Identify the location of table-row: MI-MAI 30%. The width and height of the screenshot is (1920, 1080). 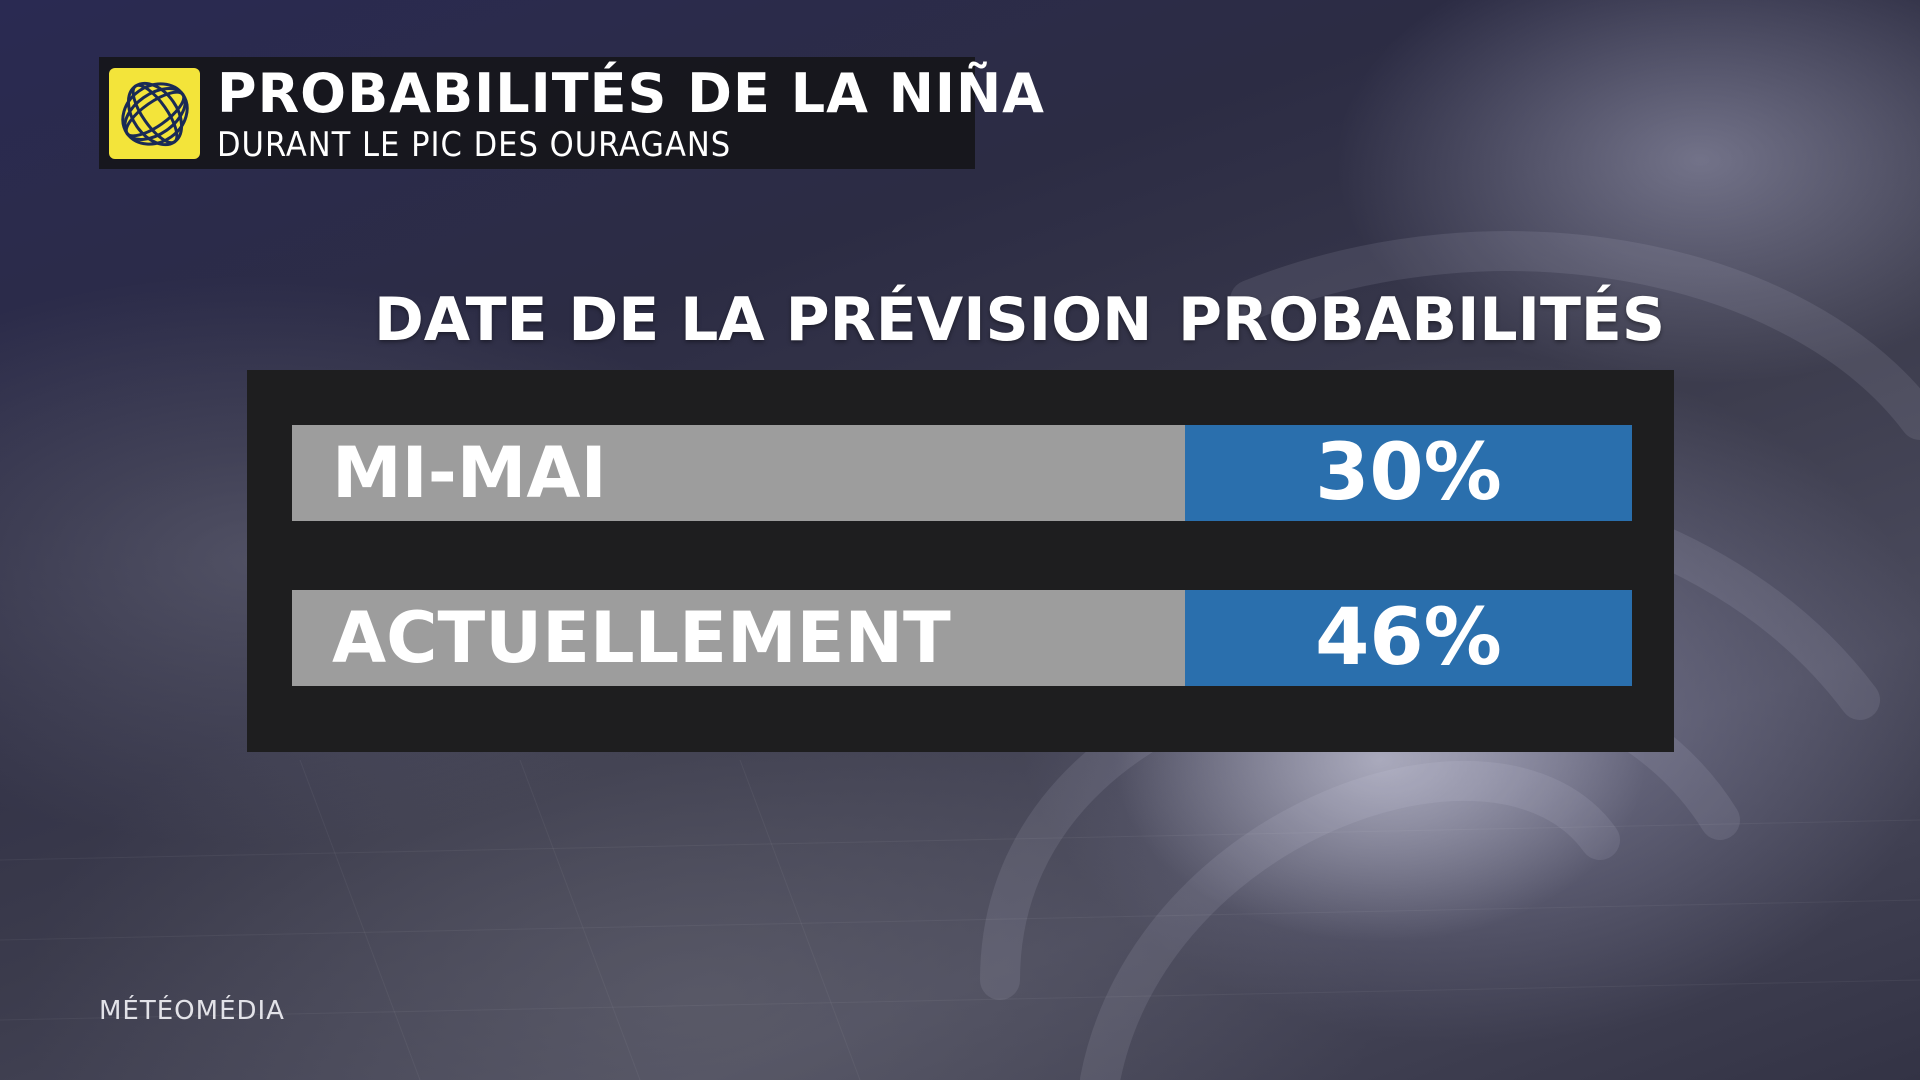
(962, 473).